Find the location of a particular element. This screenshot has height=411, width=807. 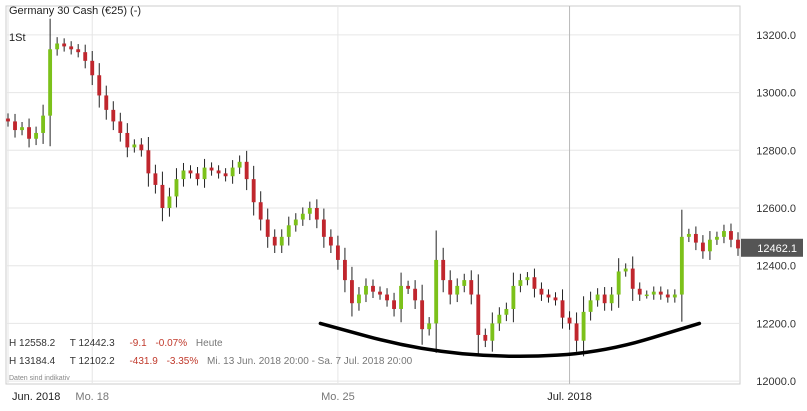

y-tick-label: 13200.0 is located at coordinates (776, 36).